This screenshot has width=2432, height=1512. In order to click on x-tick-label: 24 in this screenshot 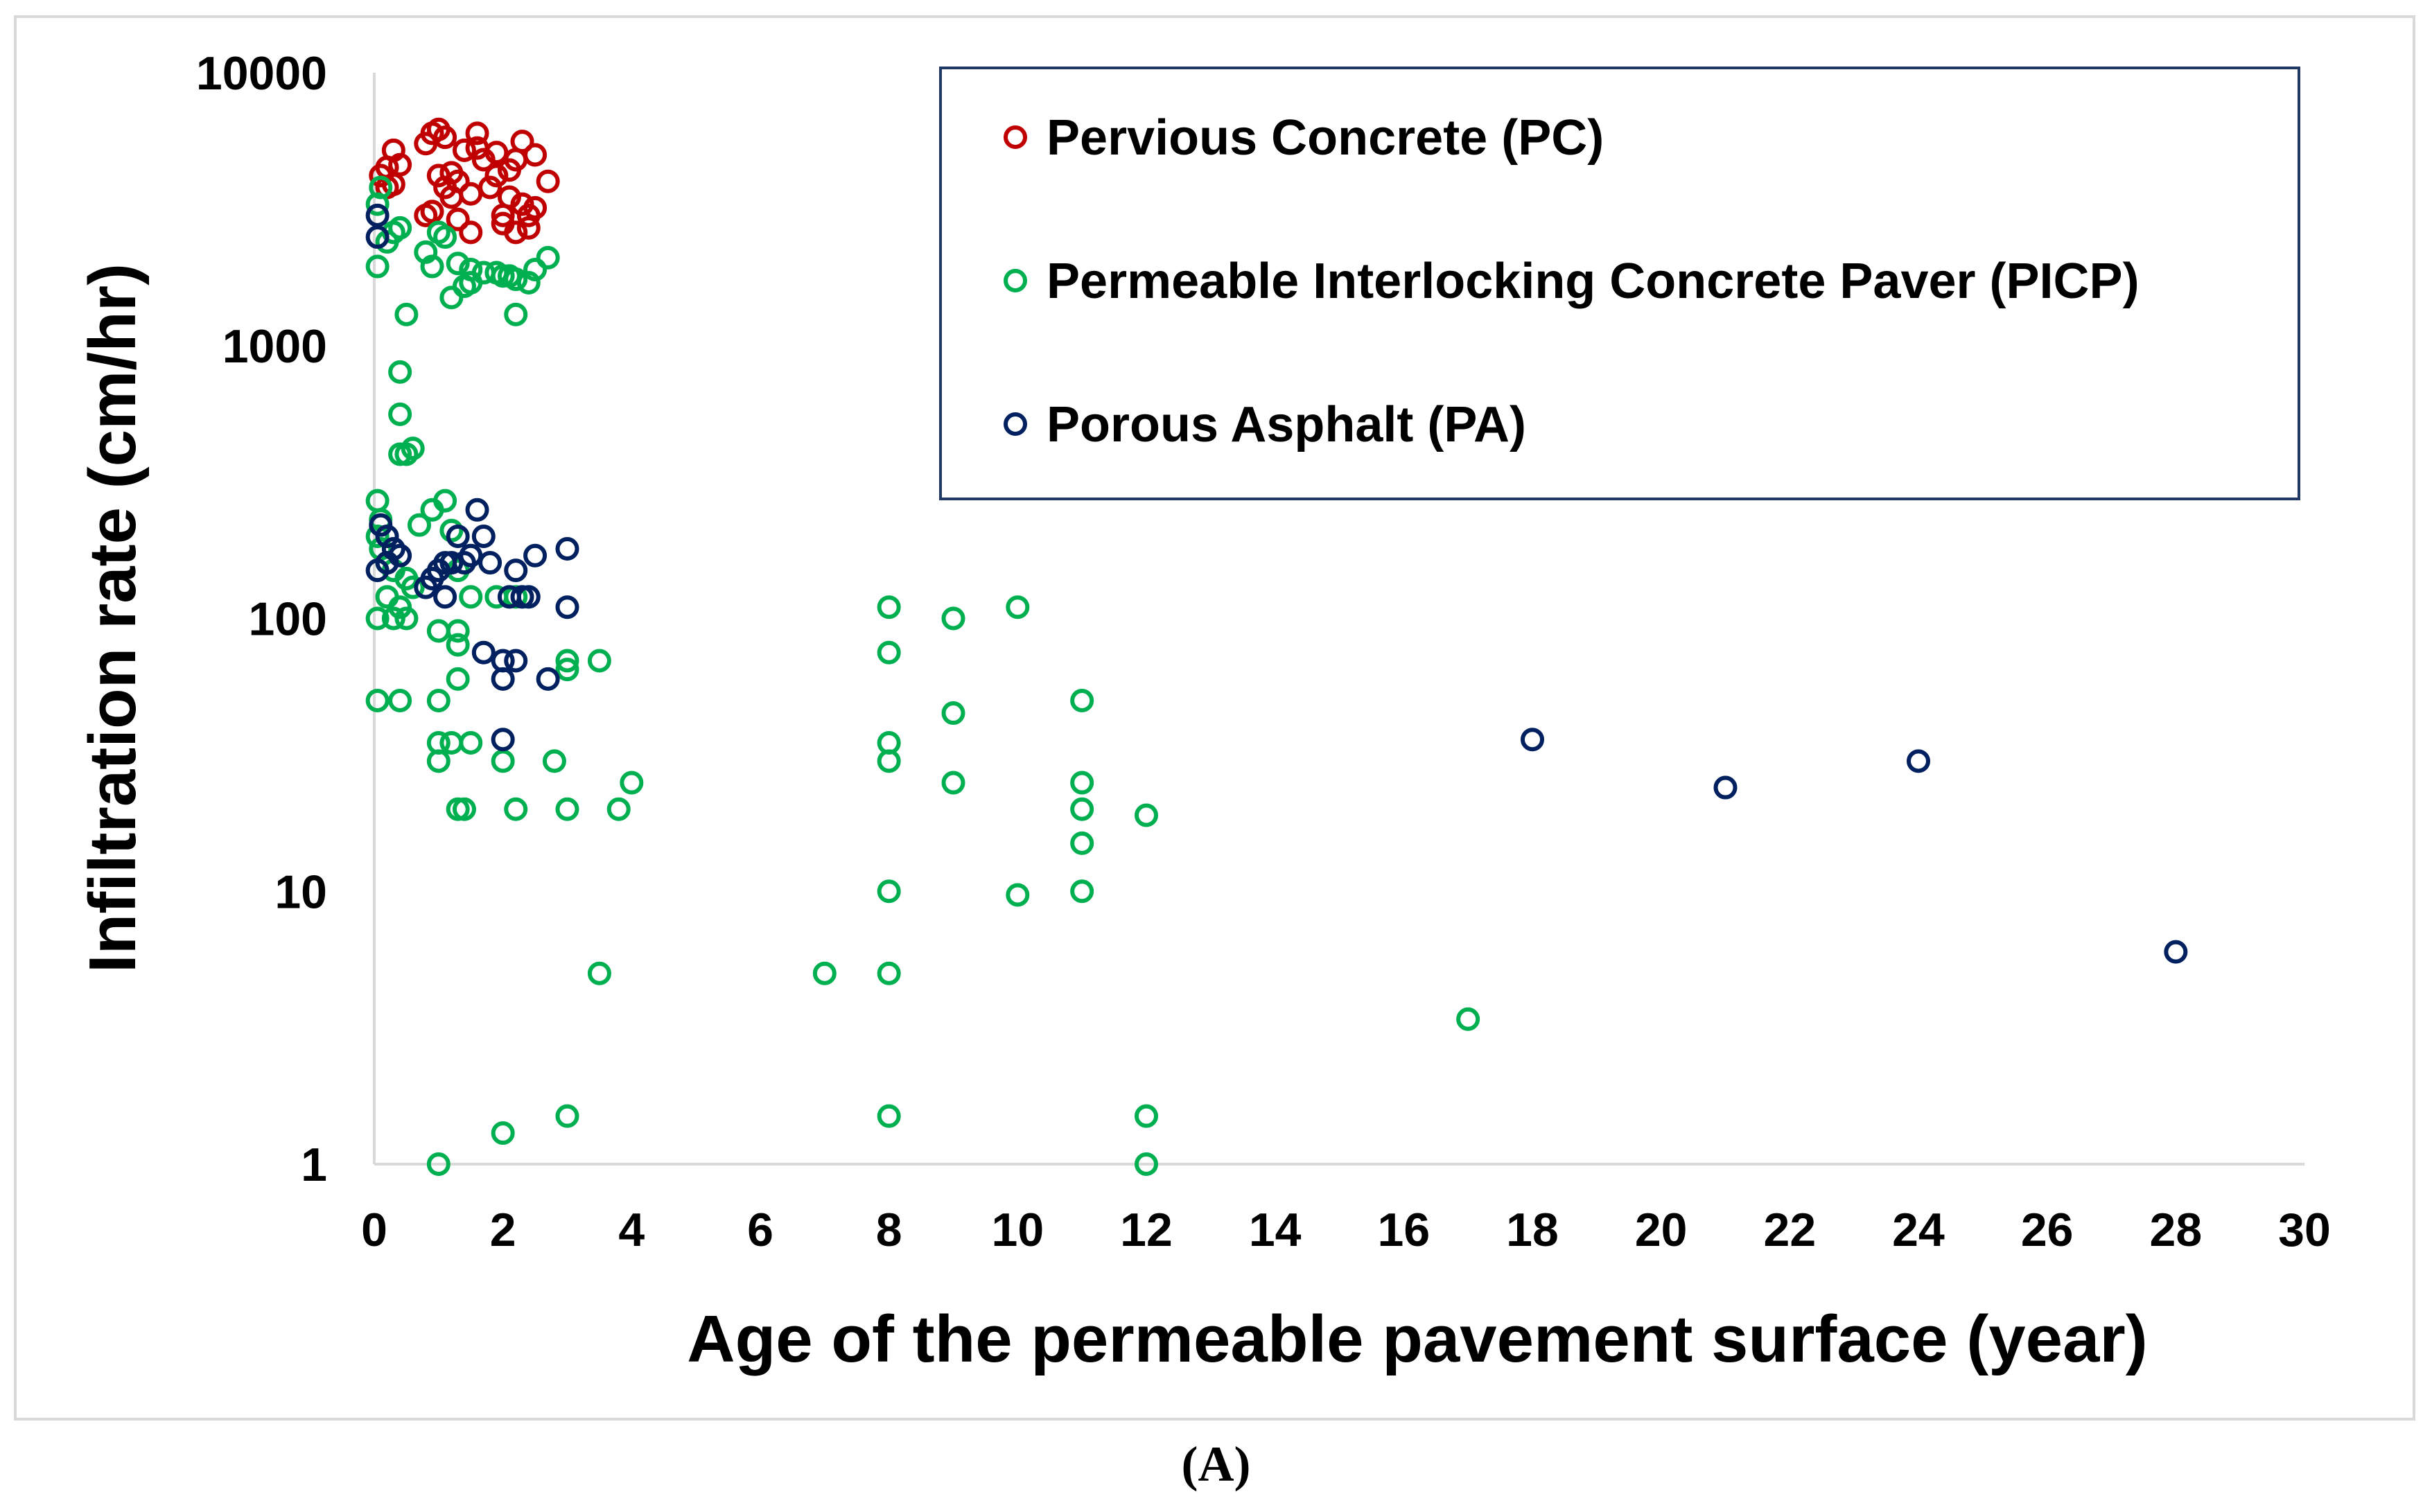, I will do `click(1918, 1230)`.